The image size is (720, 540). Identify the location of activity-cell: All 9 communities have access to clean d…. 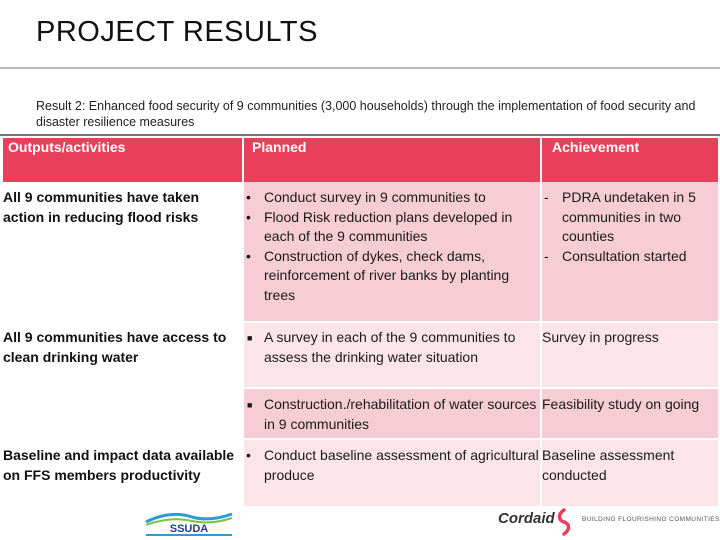
(123, 354).